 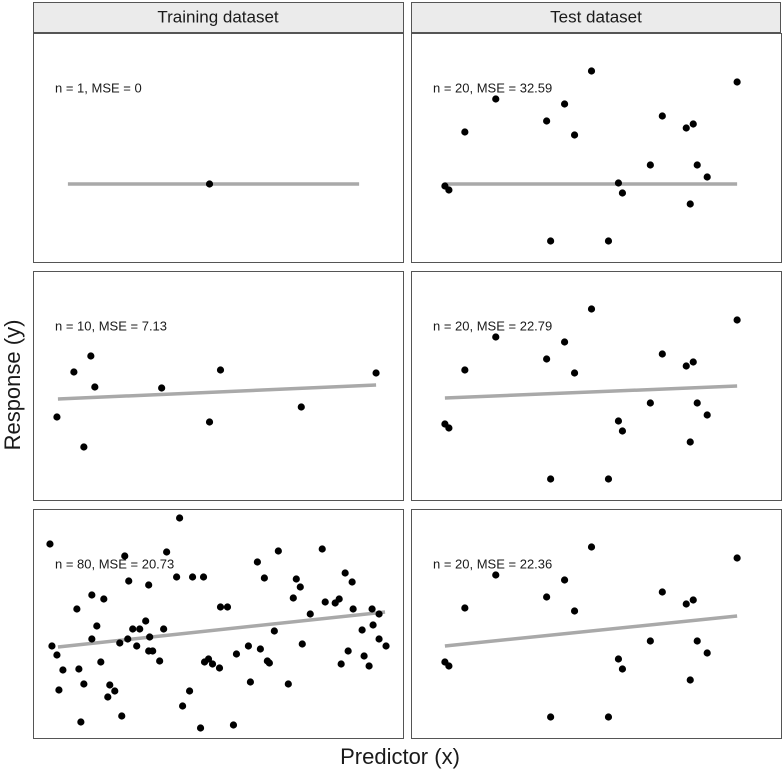 What do you see at coordinates (114, 563) in the screenshot?
I see `annotation: n = 80, MSE = 20.73` at bounding box center [114, 563].